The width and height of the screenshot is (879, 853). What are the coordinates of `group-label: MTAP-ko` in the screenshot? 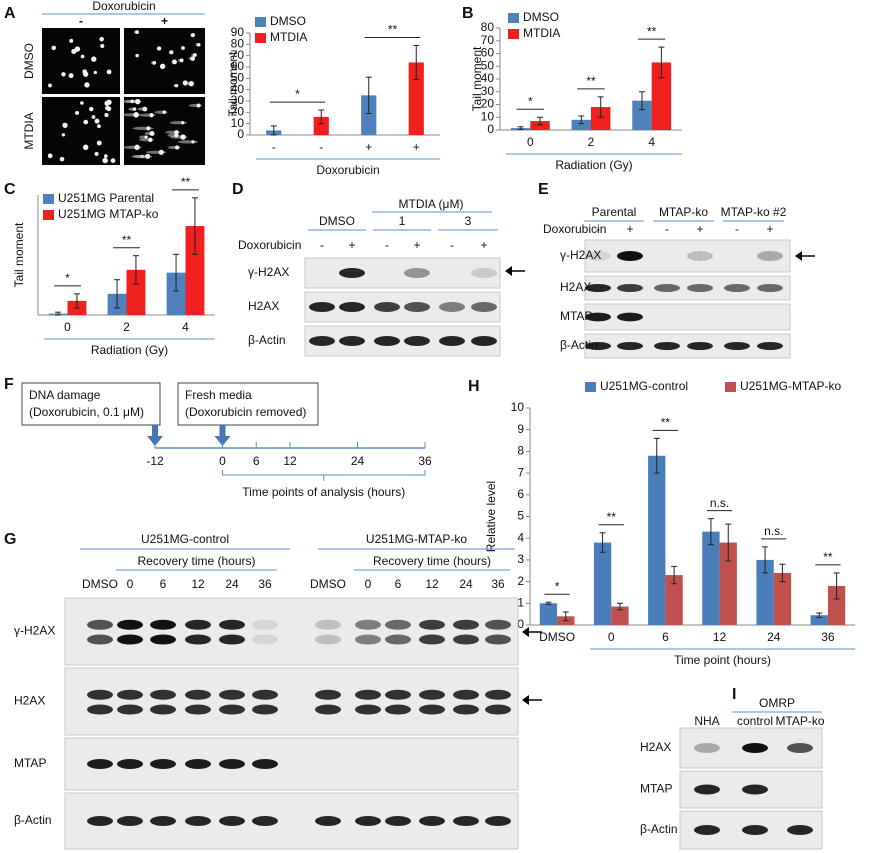 It's located at (683, 212).